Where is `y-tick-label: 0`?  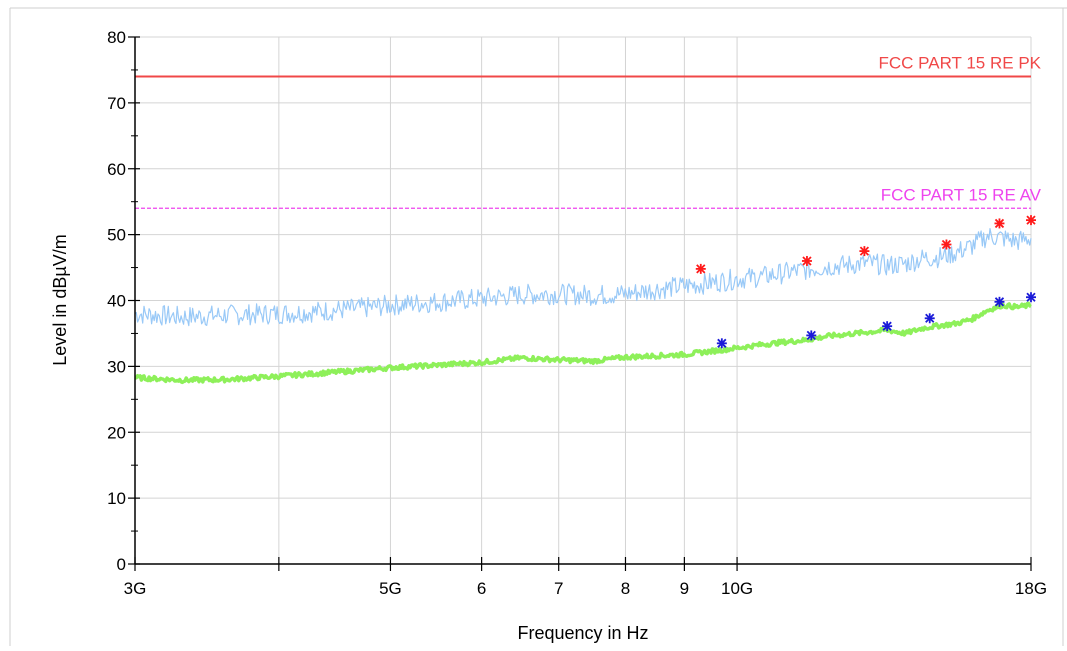
y-tick-label: 0 is located at coordinates (121, 564).